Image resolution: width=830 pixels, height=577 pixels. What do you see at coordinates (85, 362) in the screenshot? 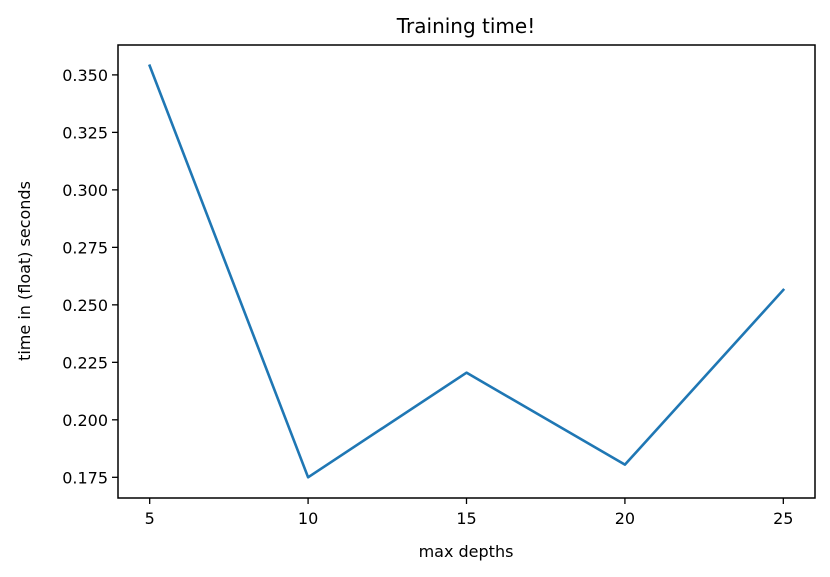
I see `y-tick-label: 0.225` at bounding box center [85, 362].